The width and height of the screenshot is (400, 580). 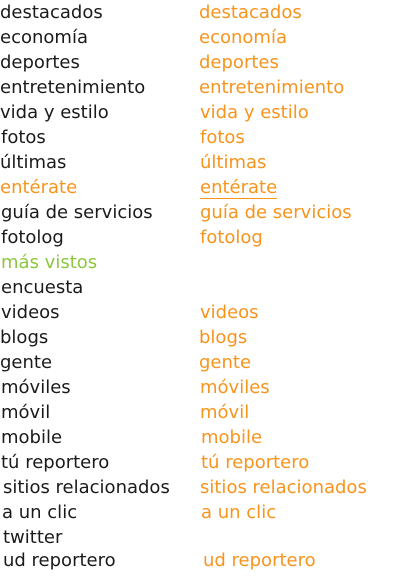 I want to click on menu-item-entretenimiento: entretenimiento, so click(x=72, y=88).